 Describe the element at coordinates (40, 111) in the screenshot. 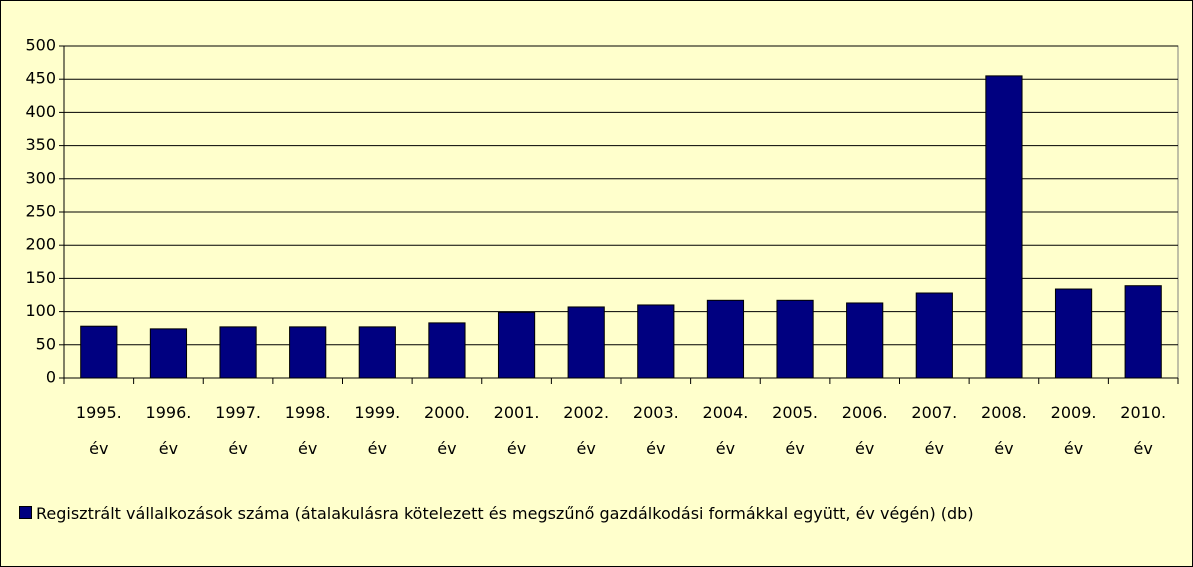

I see `y-tick-label: 400` at that location.